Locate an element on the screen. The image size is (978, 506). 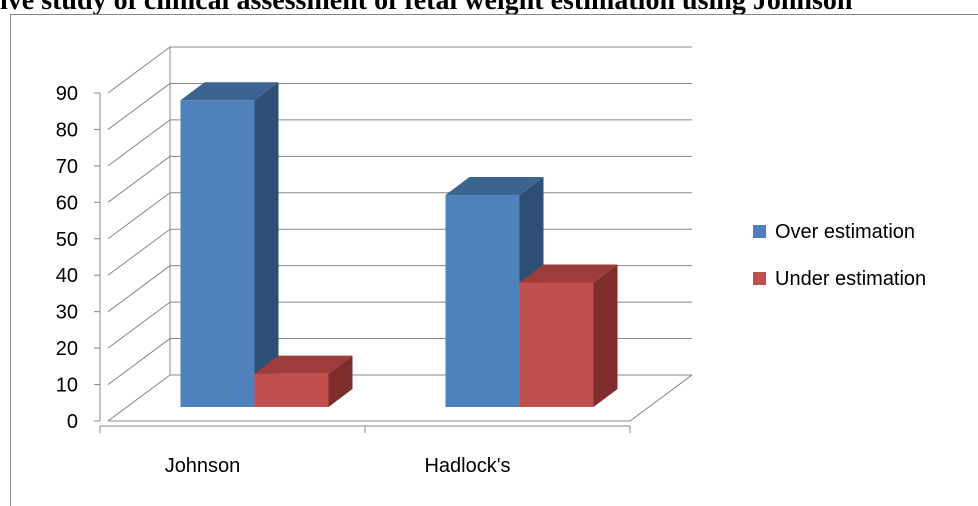
y-tick-label: 10 is located at coordinates (67, 386).